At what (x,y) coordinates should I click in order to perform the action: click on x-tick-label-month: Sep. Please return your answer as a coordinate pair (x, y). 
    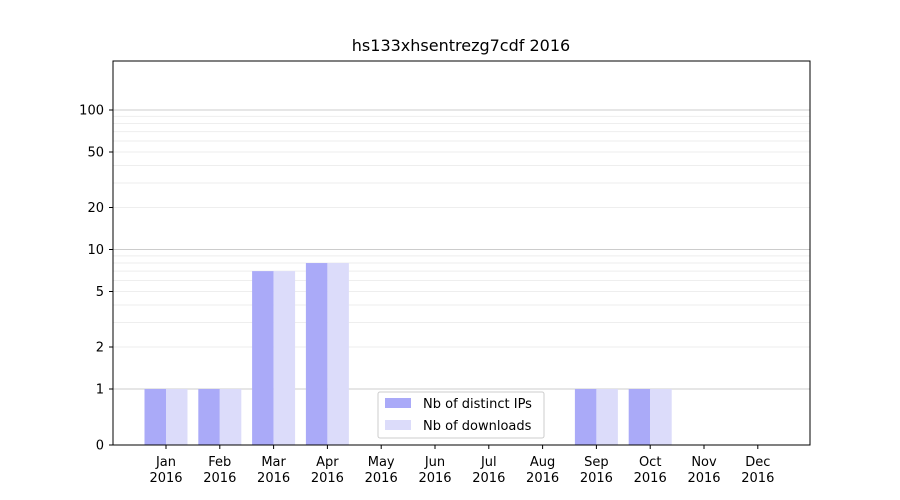
    Looking at the image, I should click on (596, 462).